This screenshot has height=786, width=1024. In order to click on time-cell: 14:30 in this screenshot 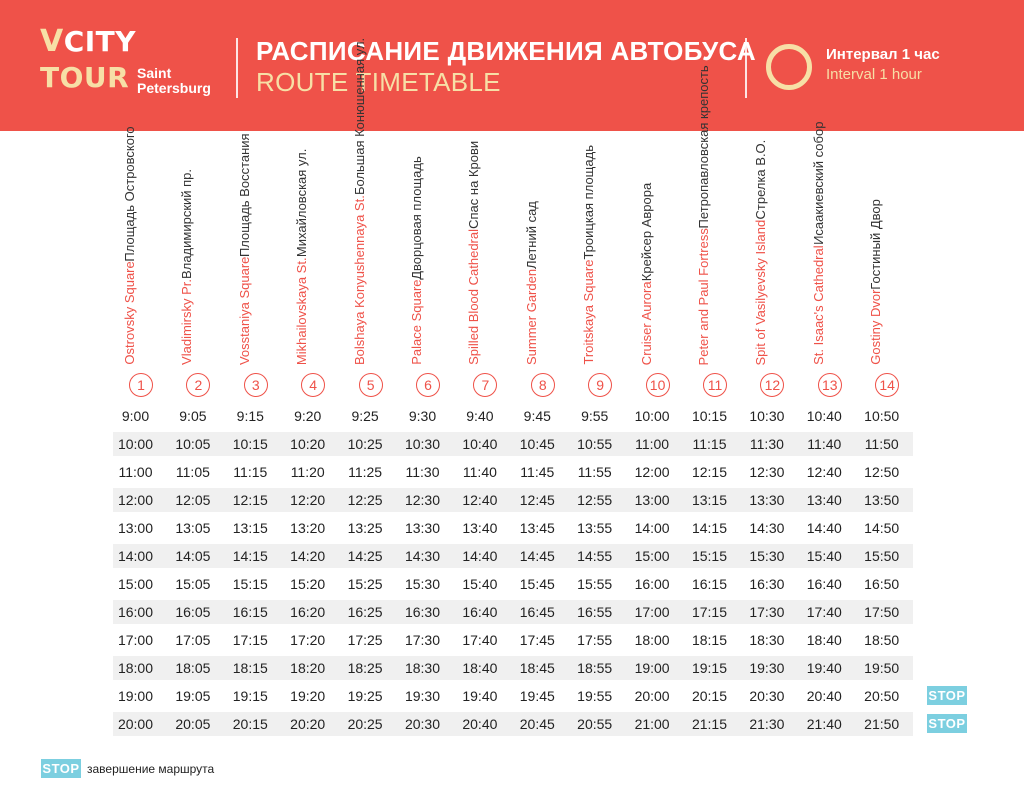, I will do `click(422, 556)`.